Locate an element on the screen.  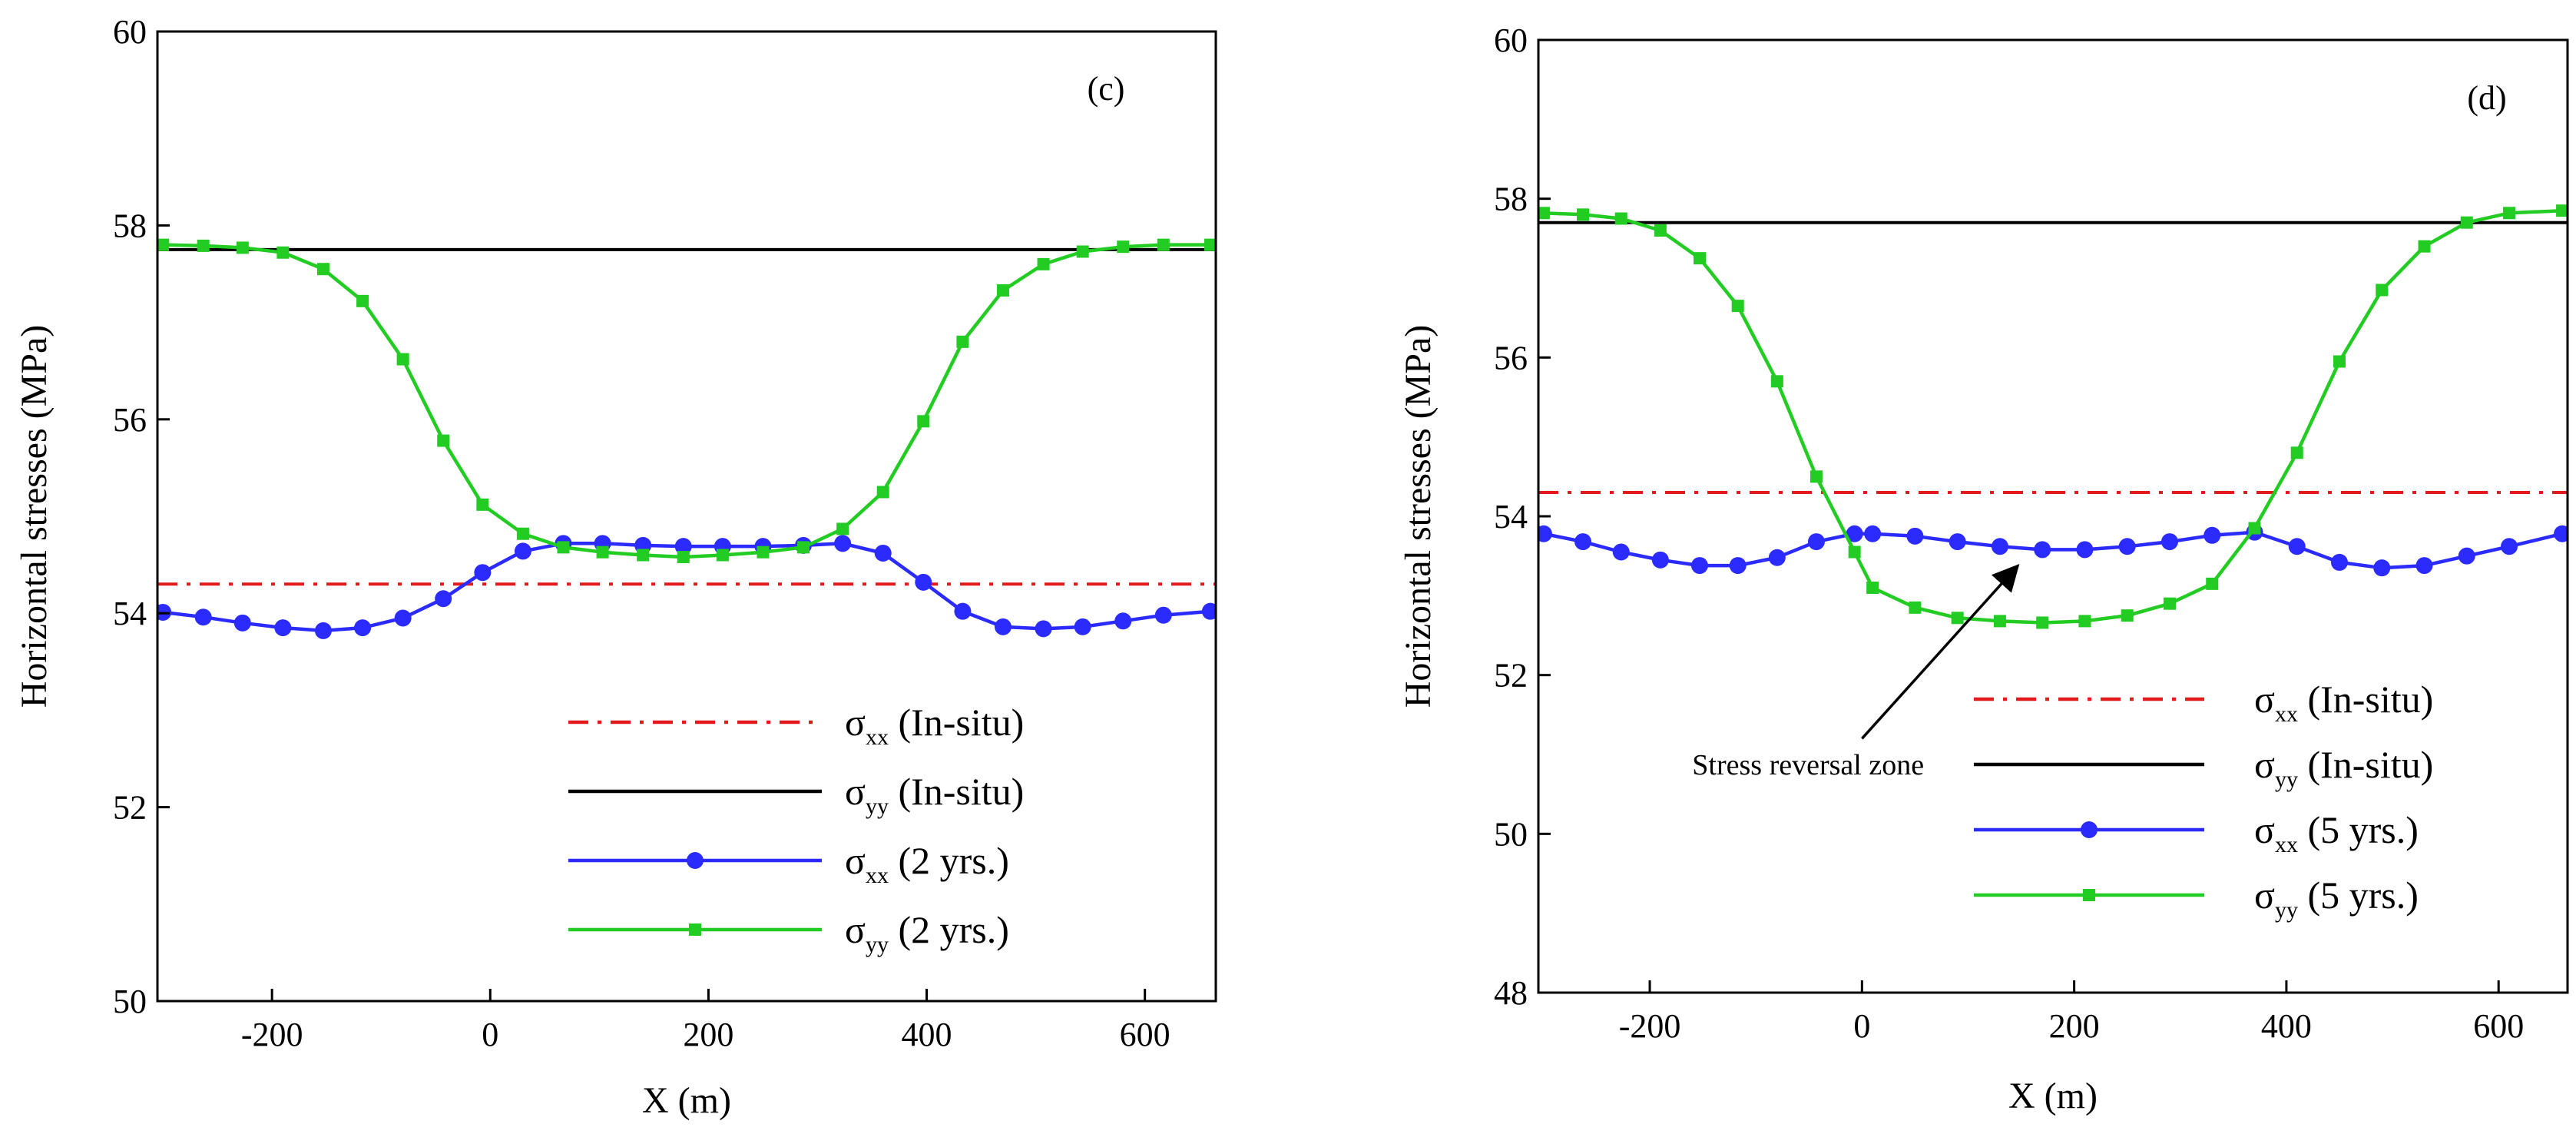
legend-entry-c-2: σxx (2 yrs.) is located at coordinates (789, 863).